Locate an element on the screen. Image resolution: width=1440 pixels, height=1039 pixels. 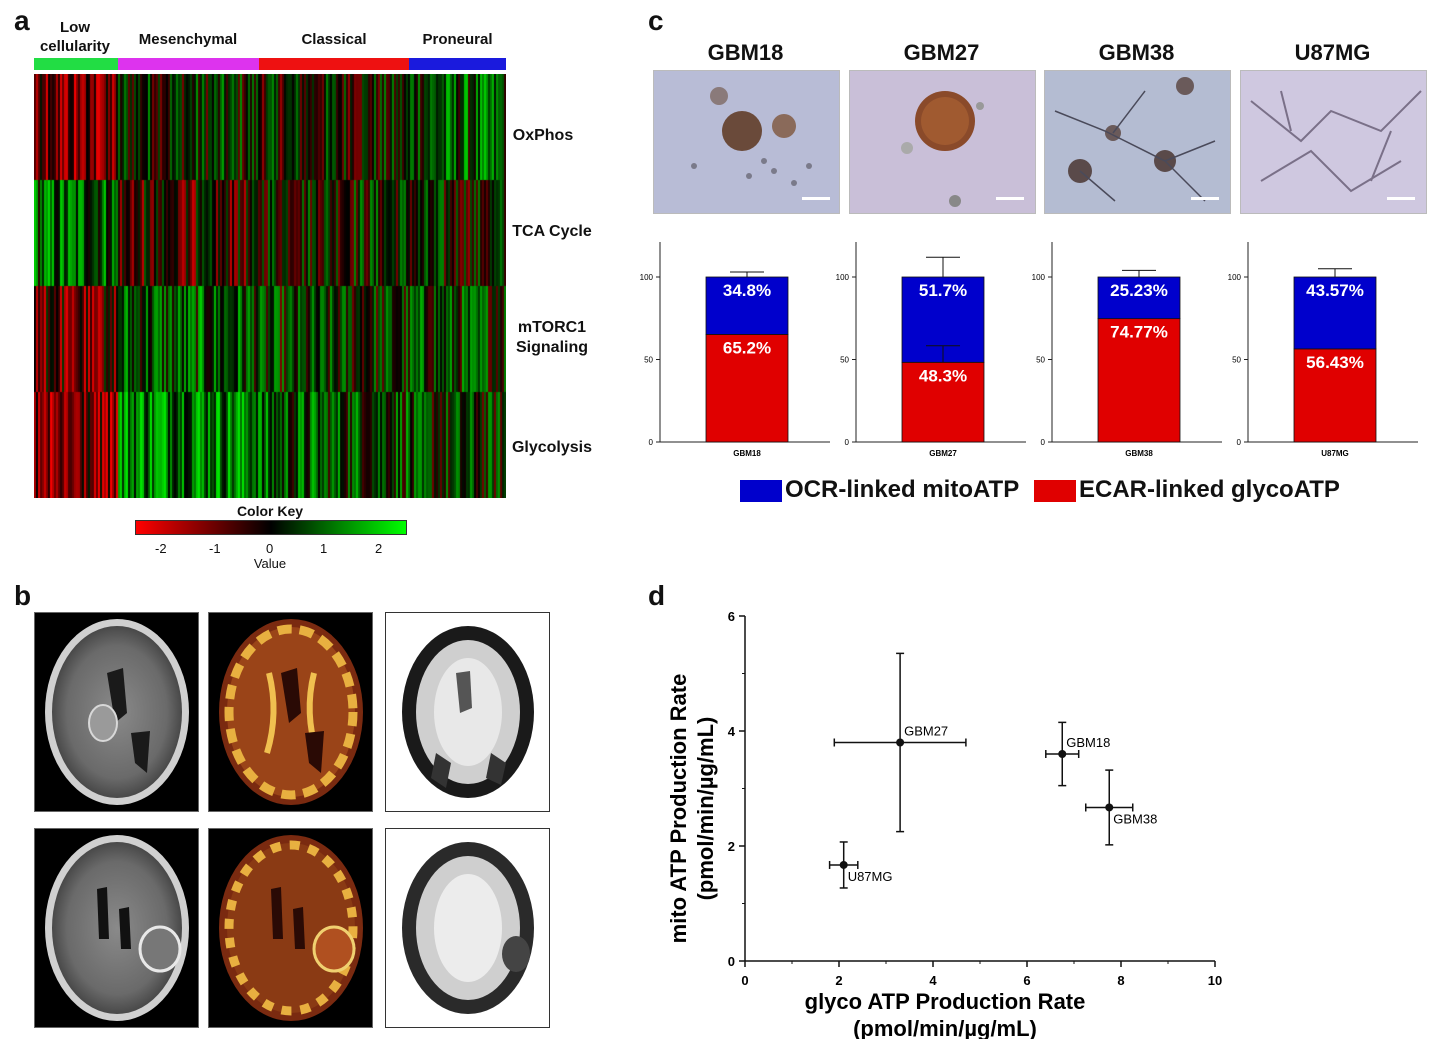
data-label-mitoatp: 25.23% is located at coordinates (1139, 290).